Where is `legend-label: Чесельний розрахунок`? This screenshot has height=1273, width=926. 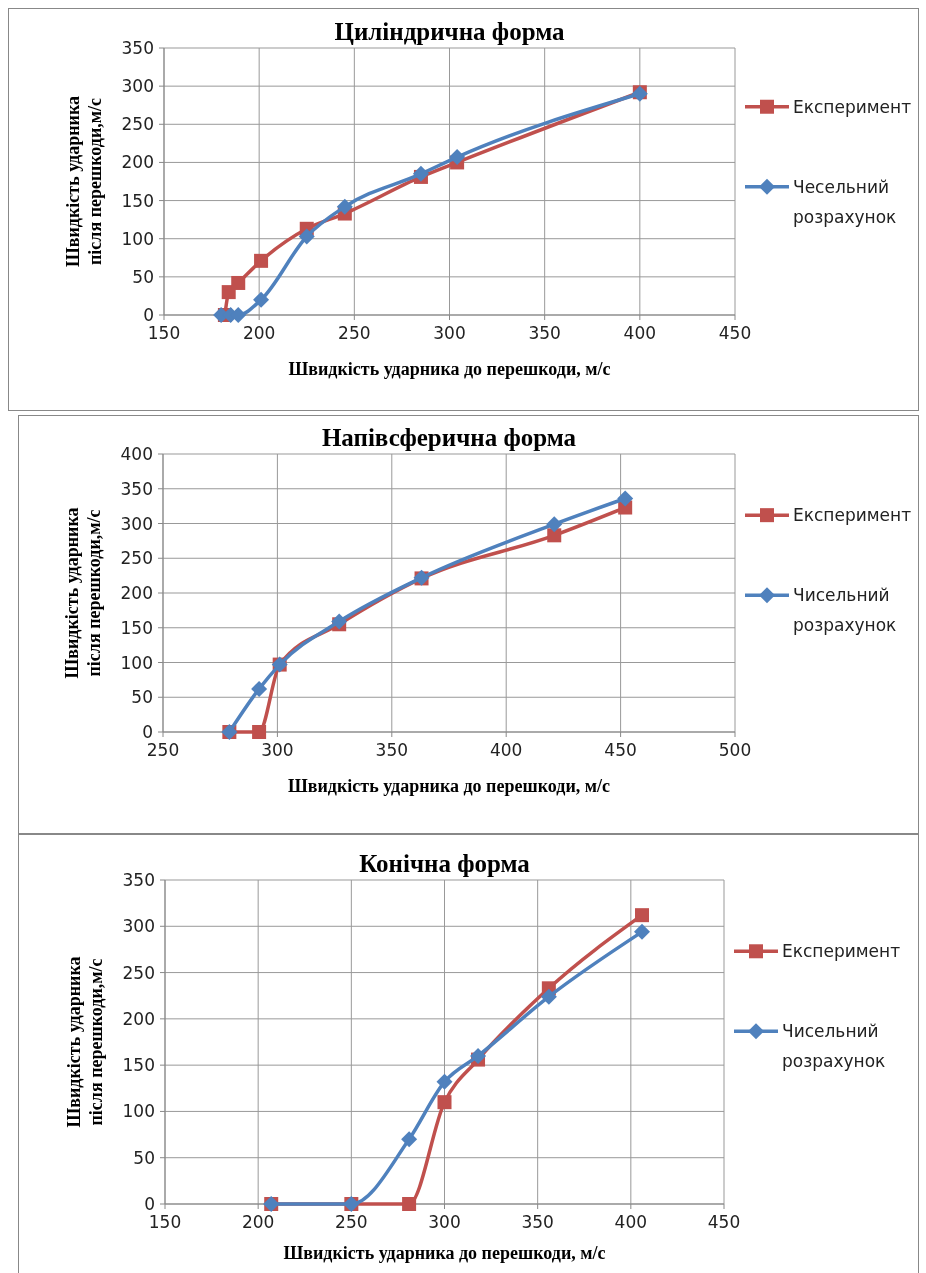
legend-label: Чесельний розрахунок is located at coordinates (845, 201).